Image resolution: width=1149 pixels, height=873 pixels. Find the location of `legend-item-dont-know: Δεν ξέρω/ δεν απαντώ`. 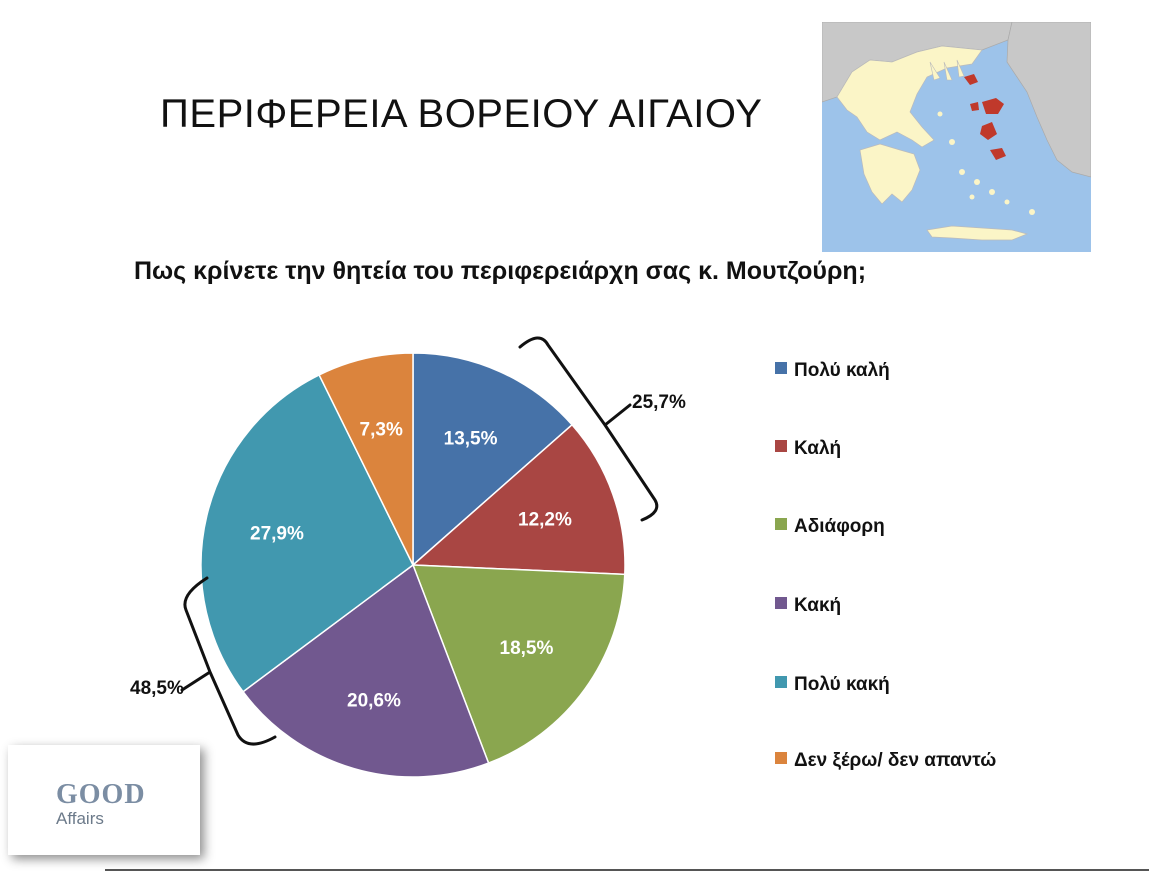

legend-item-dont-know: Δεν ξέρω/ δεν απαντώ is located at coordinates (885, 761).